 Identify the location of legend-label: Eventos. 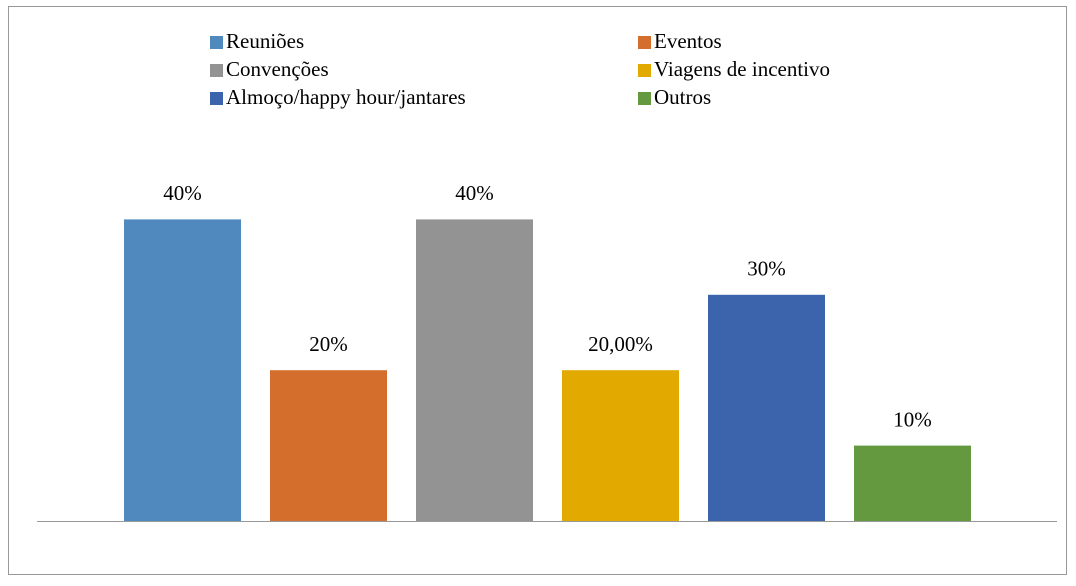
(688, 41).